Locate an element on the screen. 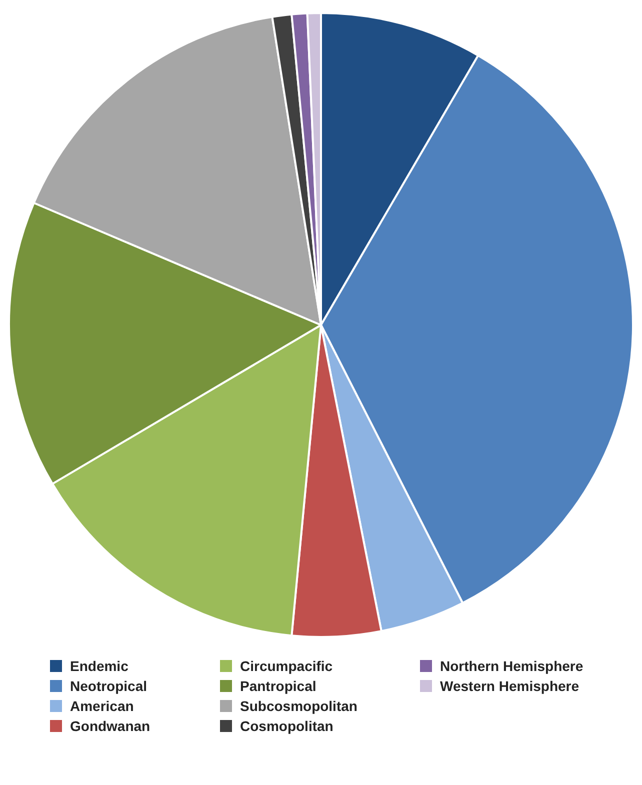 Image resolution: width=642 pixels, height=785 pixels. legend-label: Pantropical is located at coordinates (278, 686).